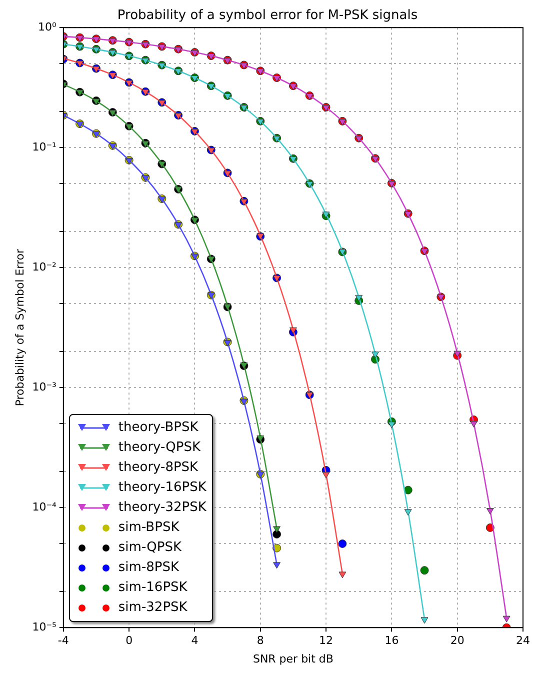  Describe the element at coordinates (44, 147) in the screenshot. I see `y-tick-label: 10⁻¹` at that location.